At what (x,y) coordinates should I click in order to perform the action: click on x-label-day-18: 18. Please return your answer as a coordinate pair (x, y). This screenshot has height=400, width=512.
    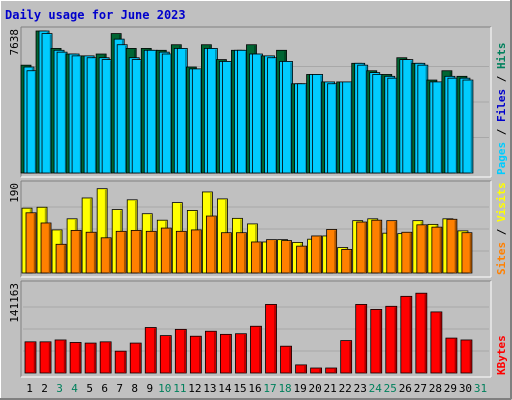
    Looking at the image, I should click on (284, 388).